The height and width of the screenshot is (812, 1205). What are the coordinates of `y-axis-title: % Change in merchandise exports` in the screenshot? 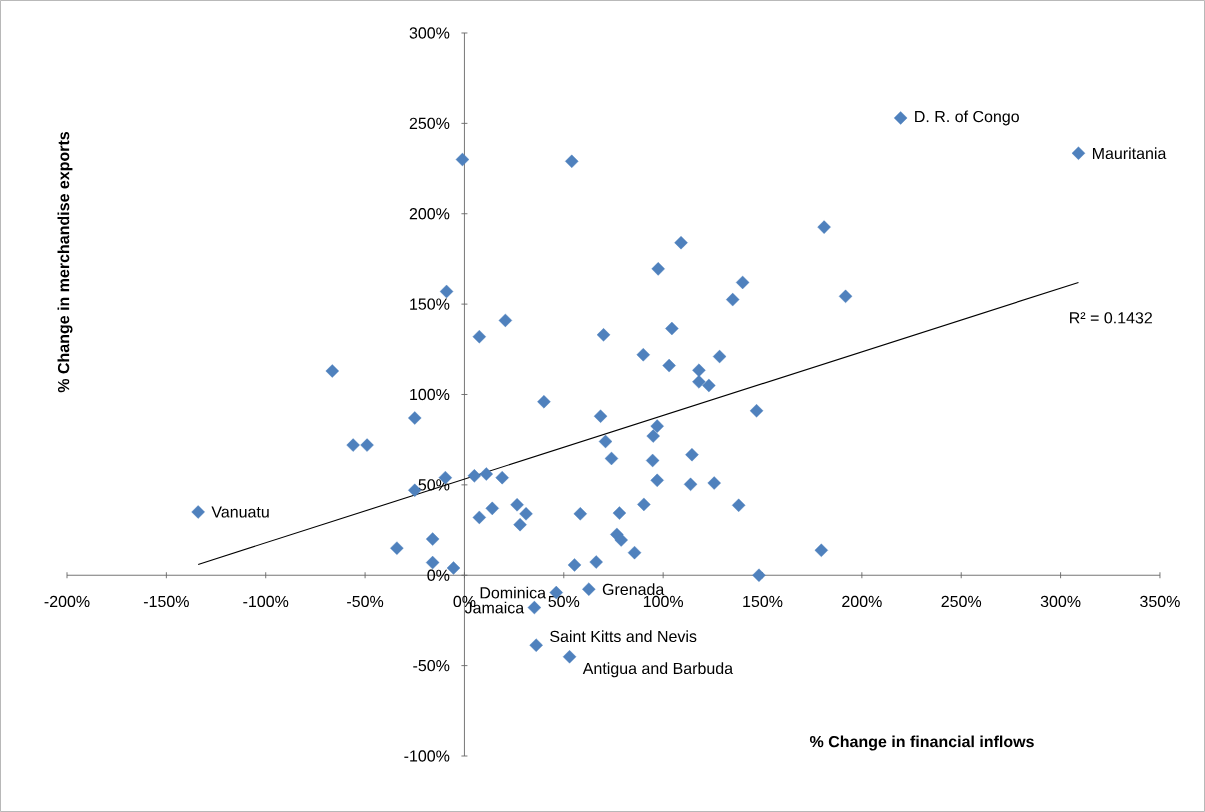 It's located at (65, 262).